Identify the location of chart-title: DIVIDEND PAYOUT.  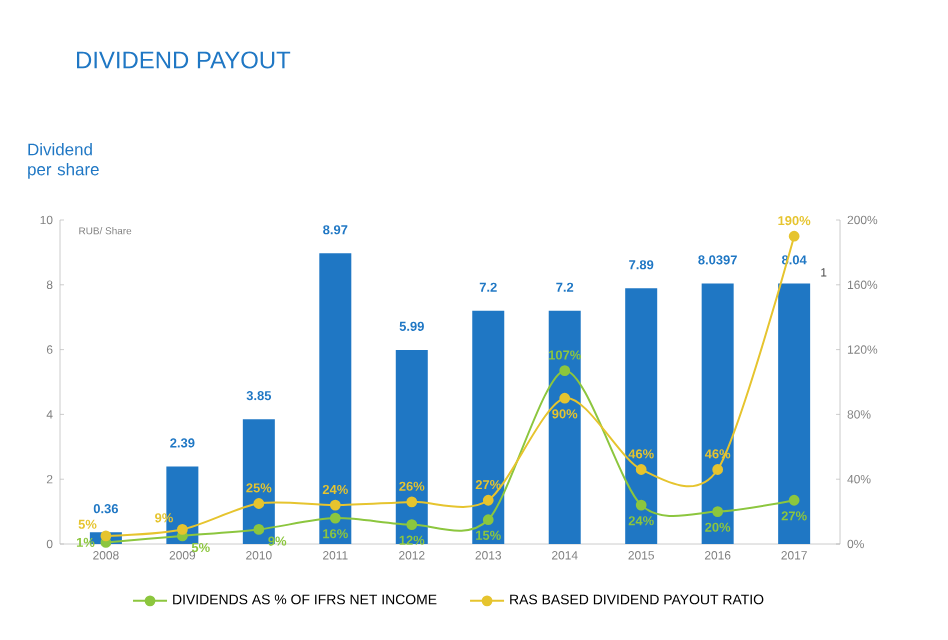
(184, 60).